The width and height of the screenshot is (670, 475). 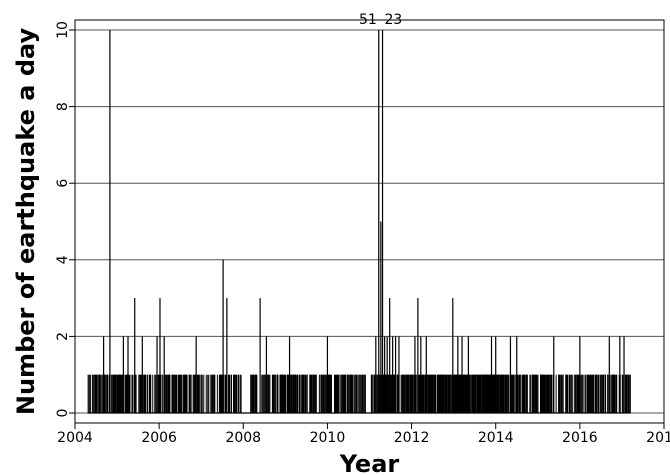 I want to click on y-tick-label: 4, so click(x=63, y=259).